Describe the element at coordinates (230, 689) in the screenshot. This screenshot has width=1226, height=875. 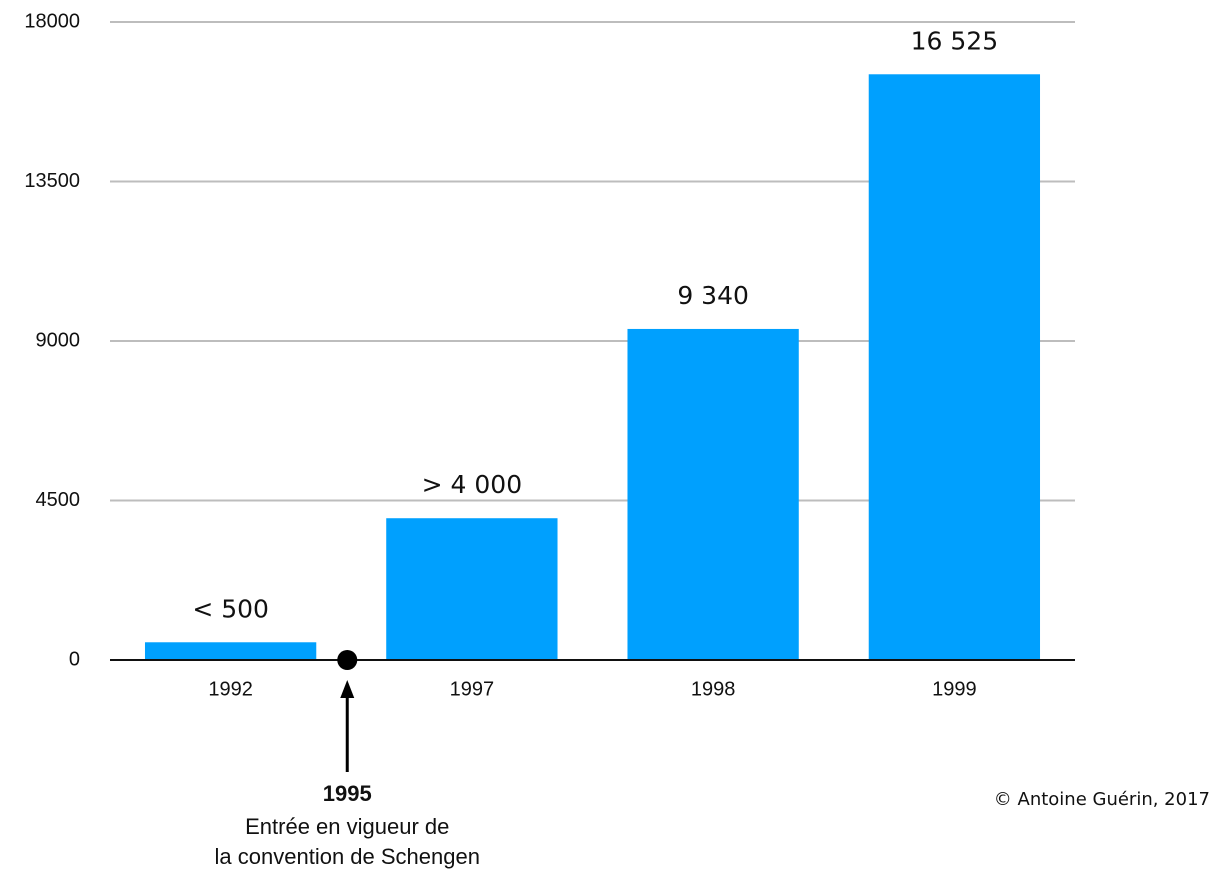
I see `x-tick-label: 1992` at that location.